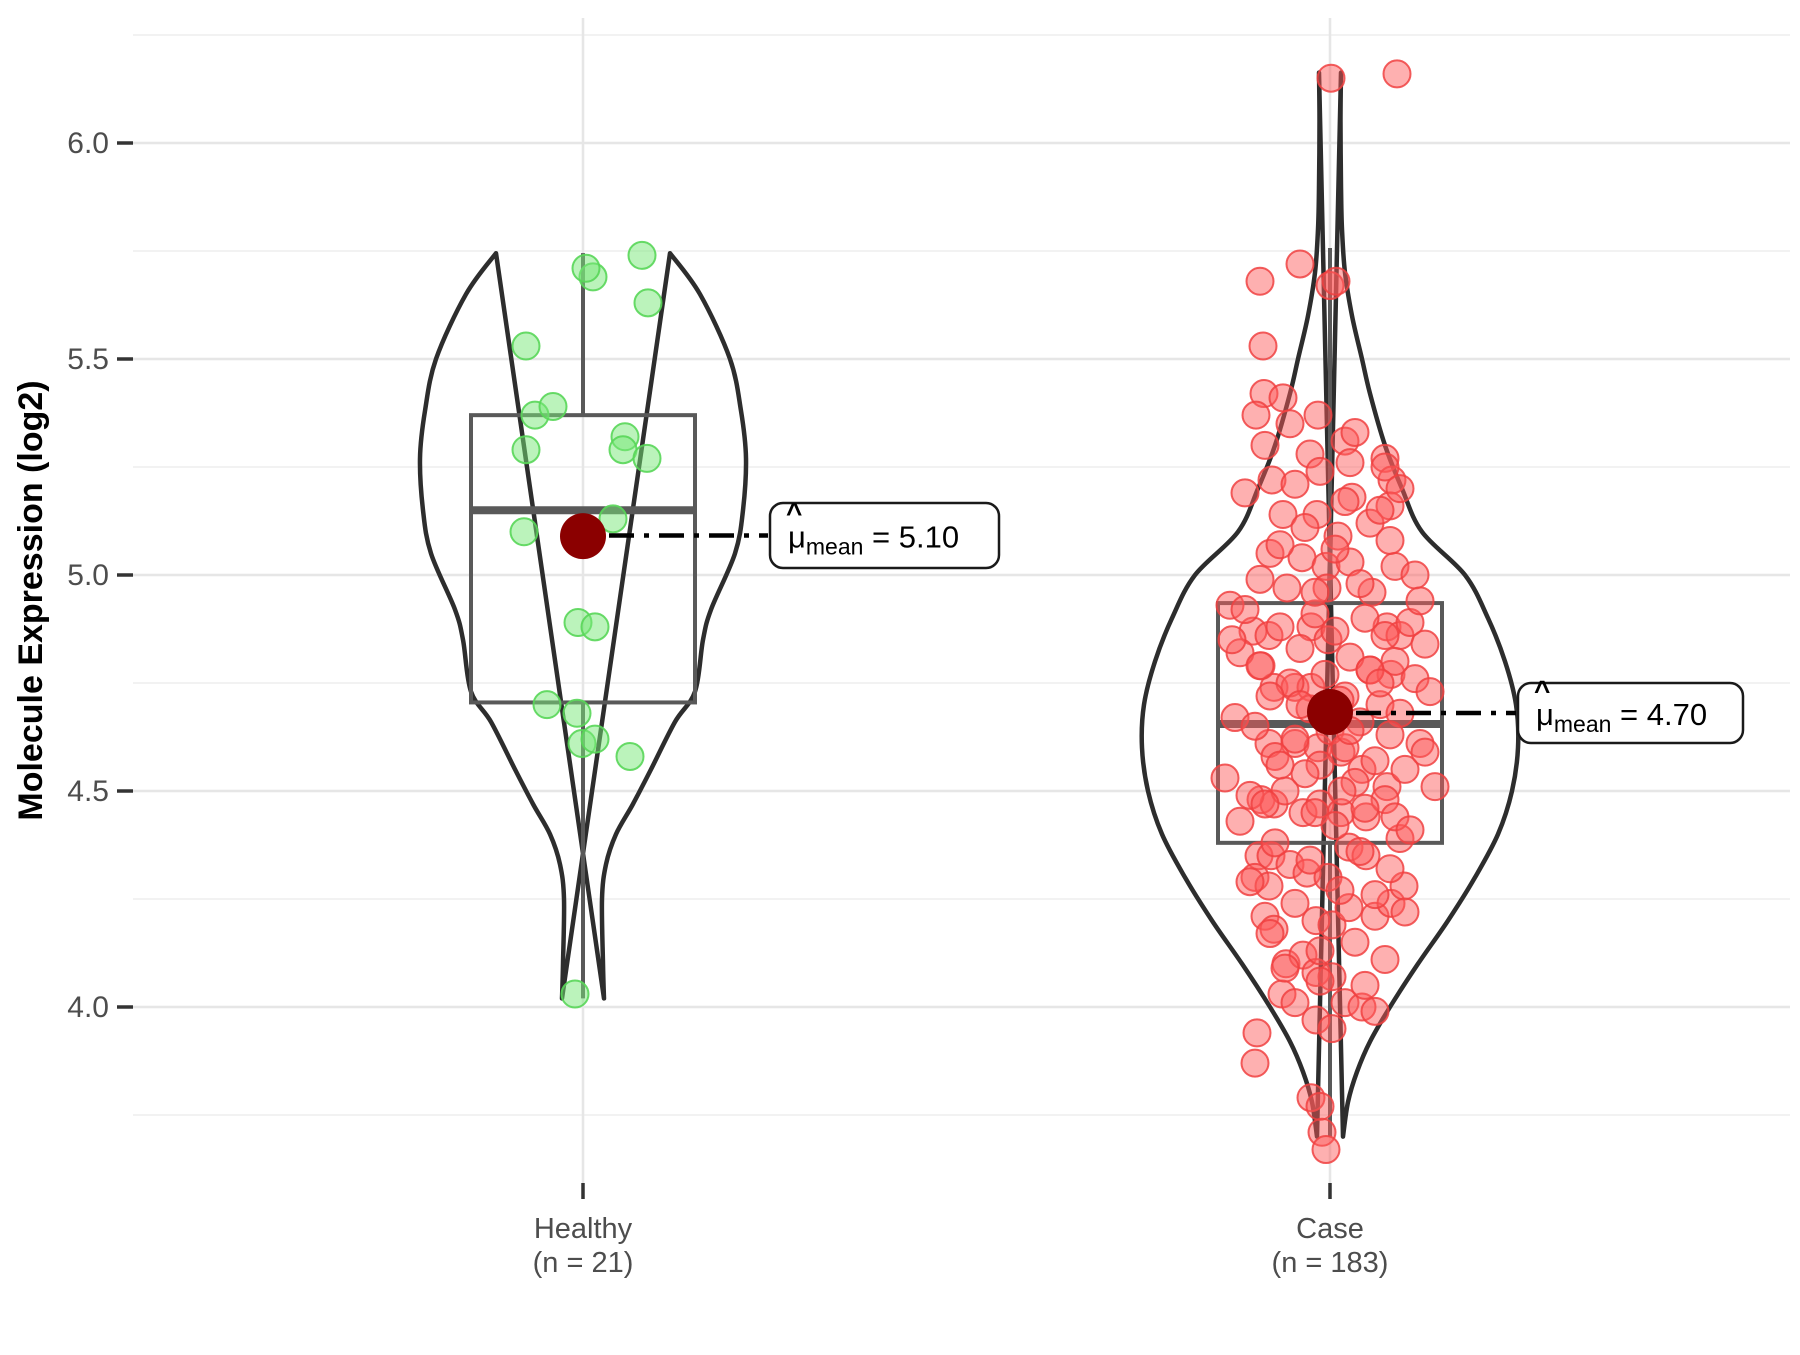 The width and height of the screenshot is (1800, 1355). I want to click on x-label-case: Case, so click(1330, 1229).